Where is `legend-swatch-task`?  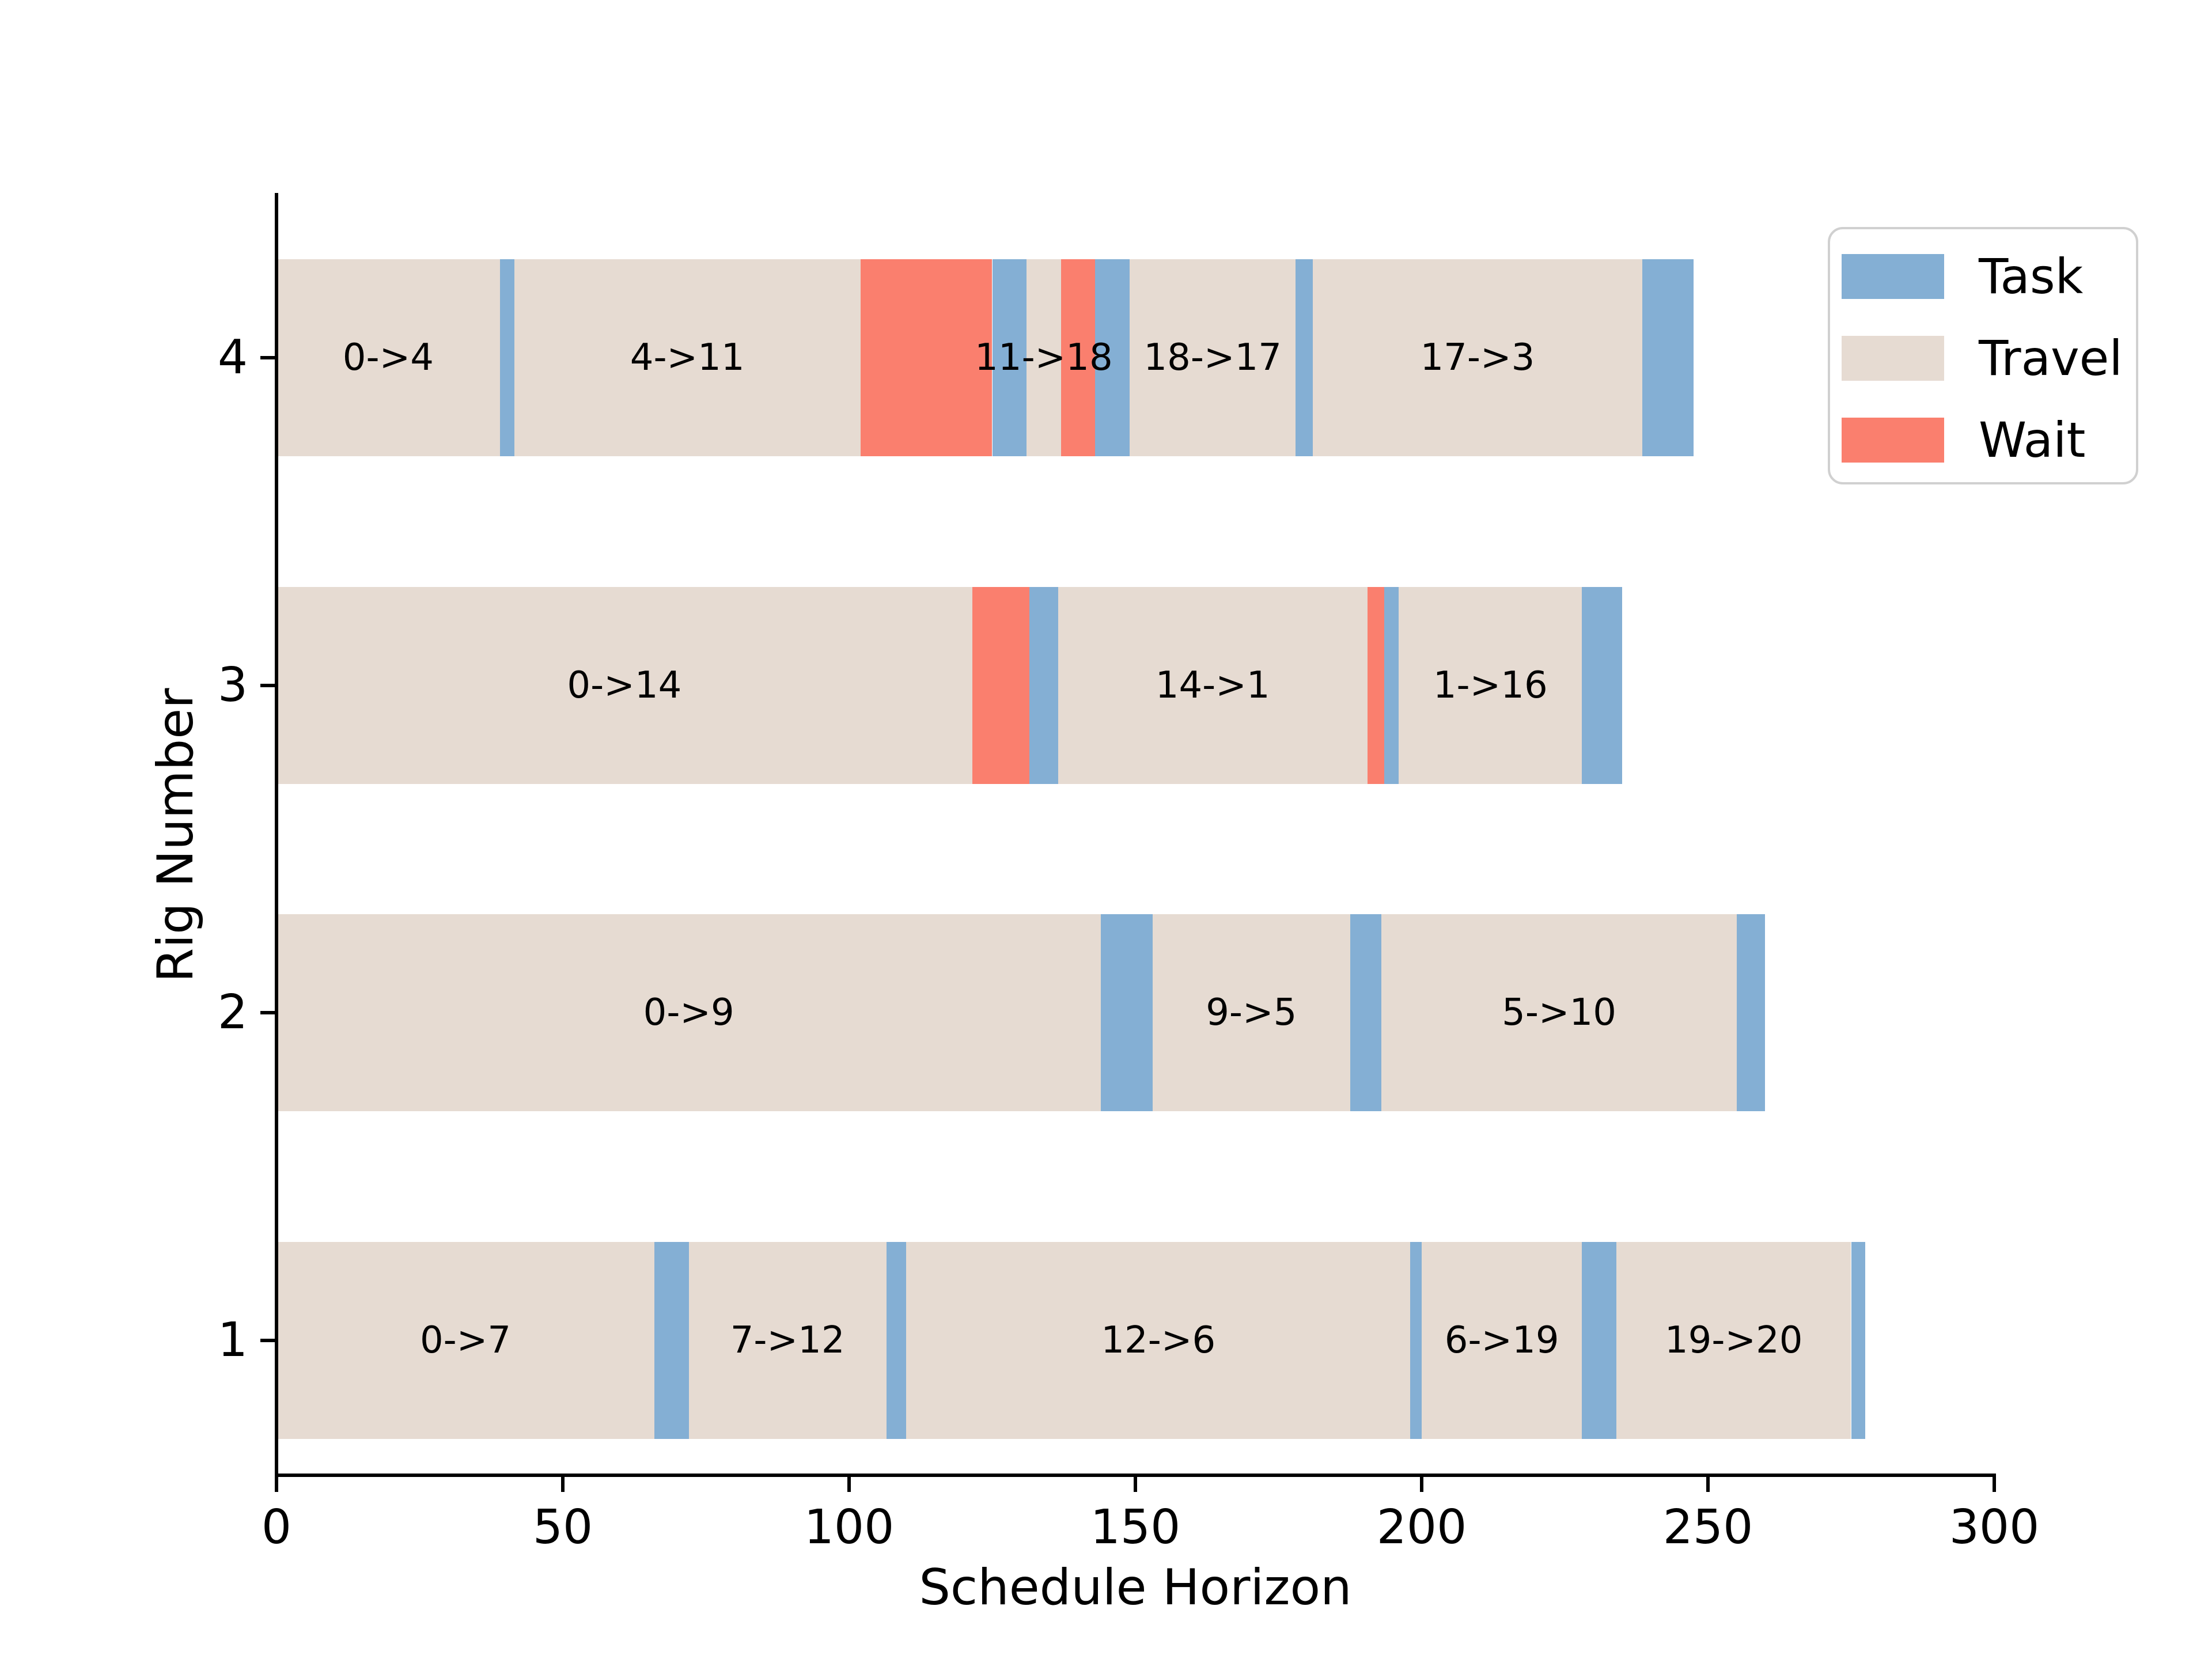 legend-swatch-task is located at coordinates (1893, 276).